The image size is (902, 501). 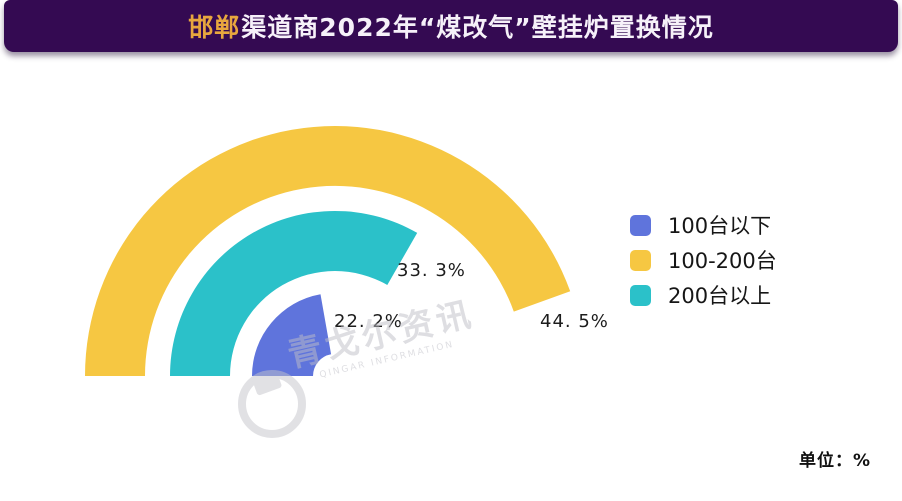 I want to click on chart-title-bar: 邯郸 渠道商2022年“煤改气”壁挂炉置换情况, so click(x=451, y=26).